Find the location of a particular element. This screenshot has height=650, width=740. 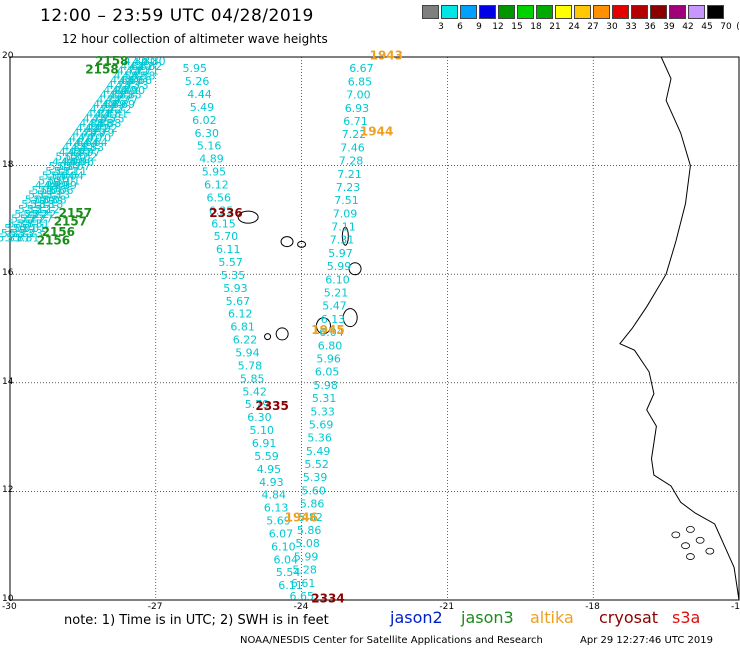

wave-height-value: 4.73 is located at coordinates (136, 85).